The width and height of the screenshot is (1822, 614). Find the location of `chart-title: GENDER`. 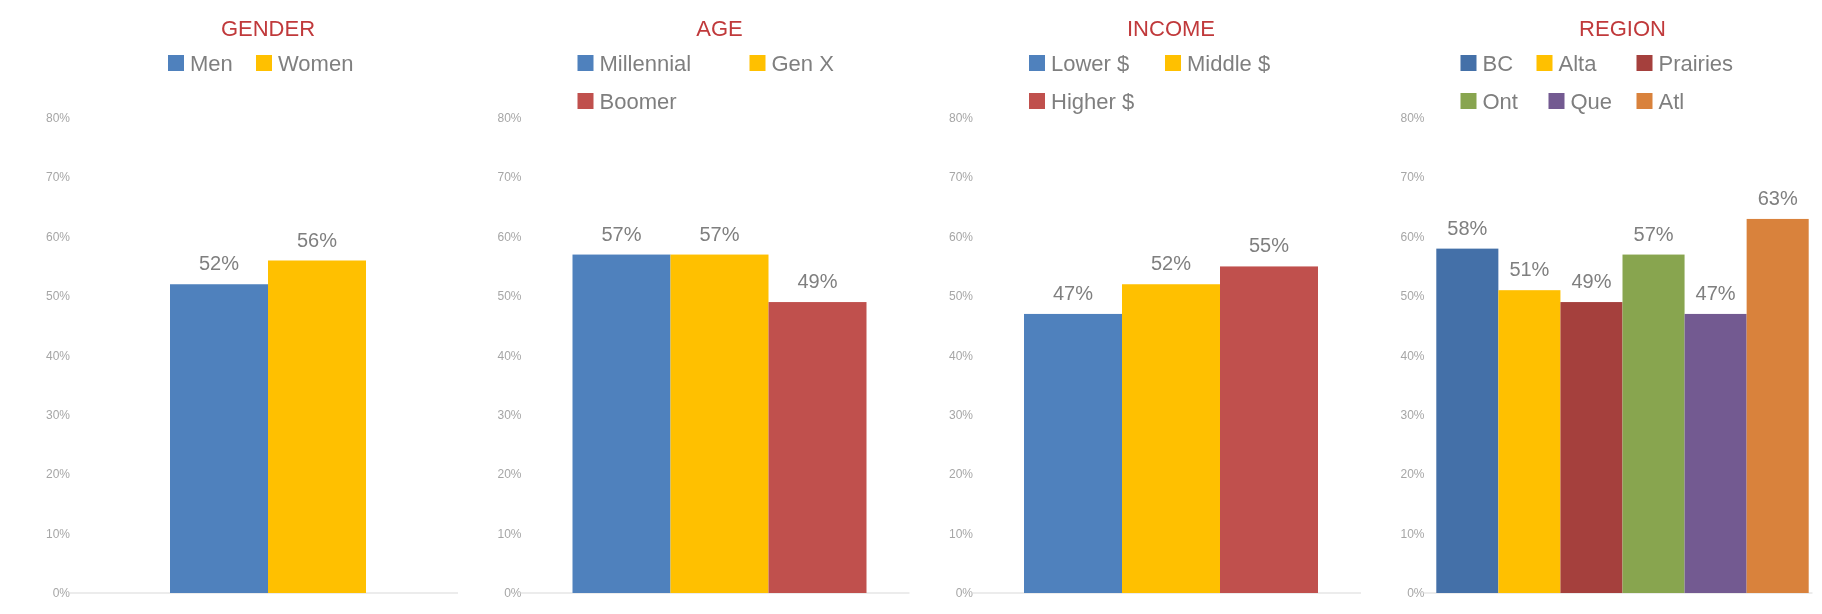

chart-title: GENDER is located at coordinates (268, 28).